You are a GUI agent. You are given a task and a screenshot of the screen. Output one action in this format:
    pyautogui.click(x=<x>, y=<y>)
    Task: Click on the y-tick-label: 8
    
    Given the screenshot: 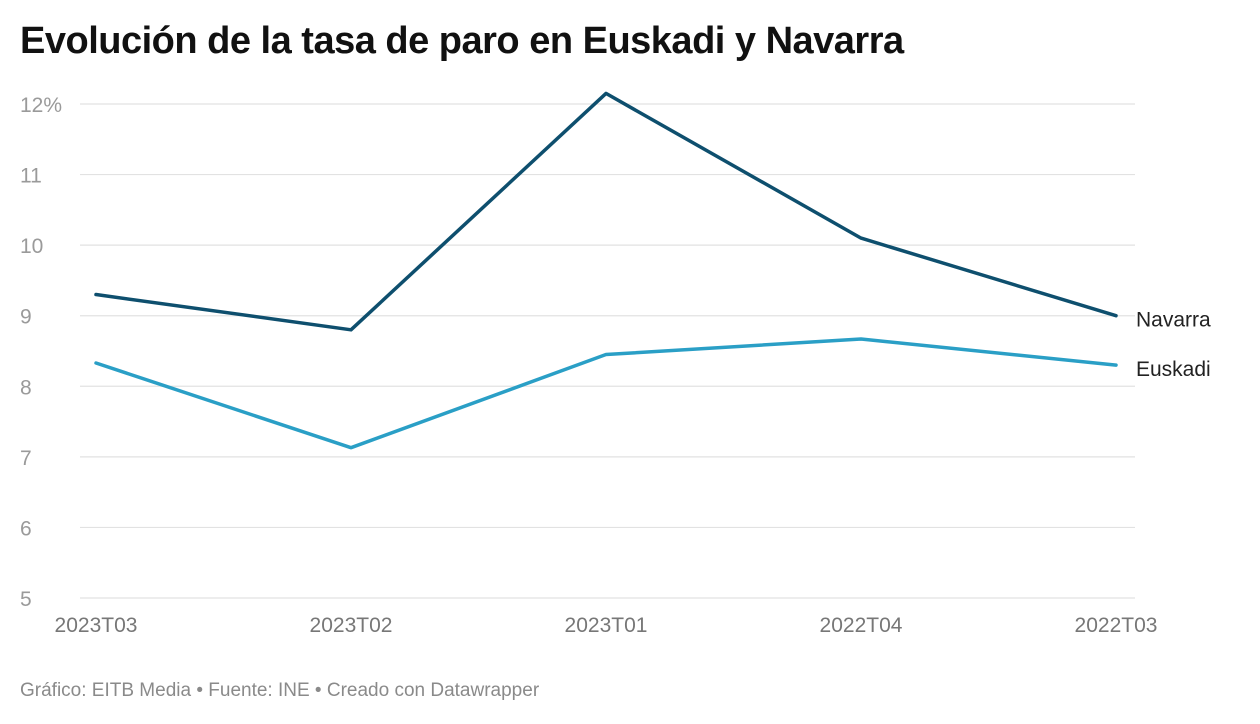 What is the action you would take?
    pyautogui.click(x=26, y=387)
    